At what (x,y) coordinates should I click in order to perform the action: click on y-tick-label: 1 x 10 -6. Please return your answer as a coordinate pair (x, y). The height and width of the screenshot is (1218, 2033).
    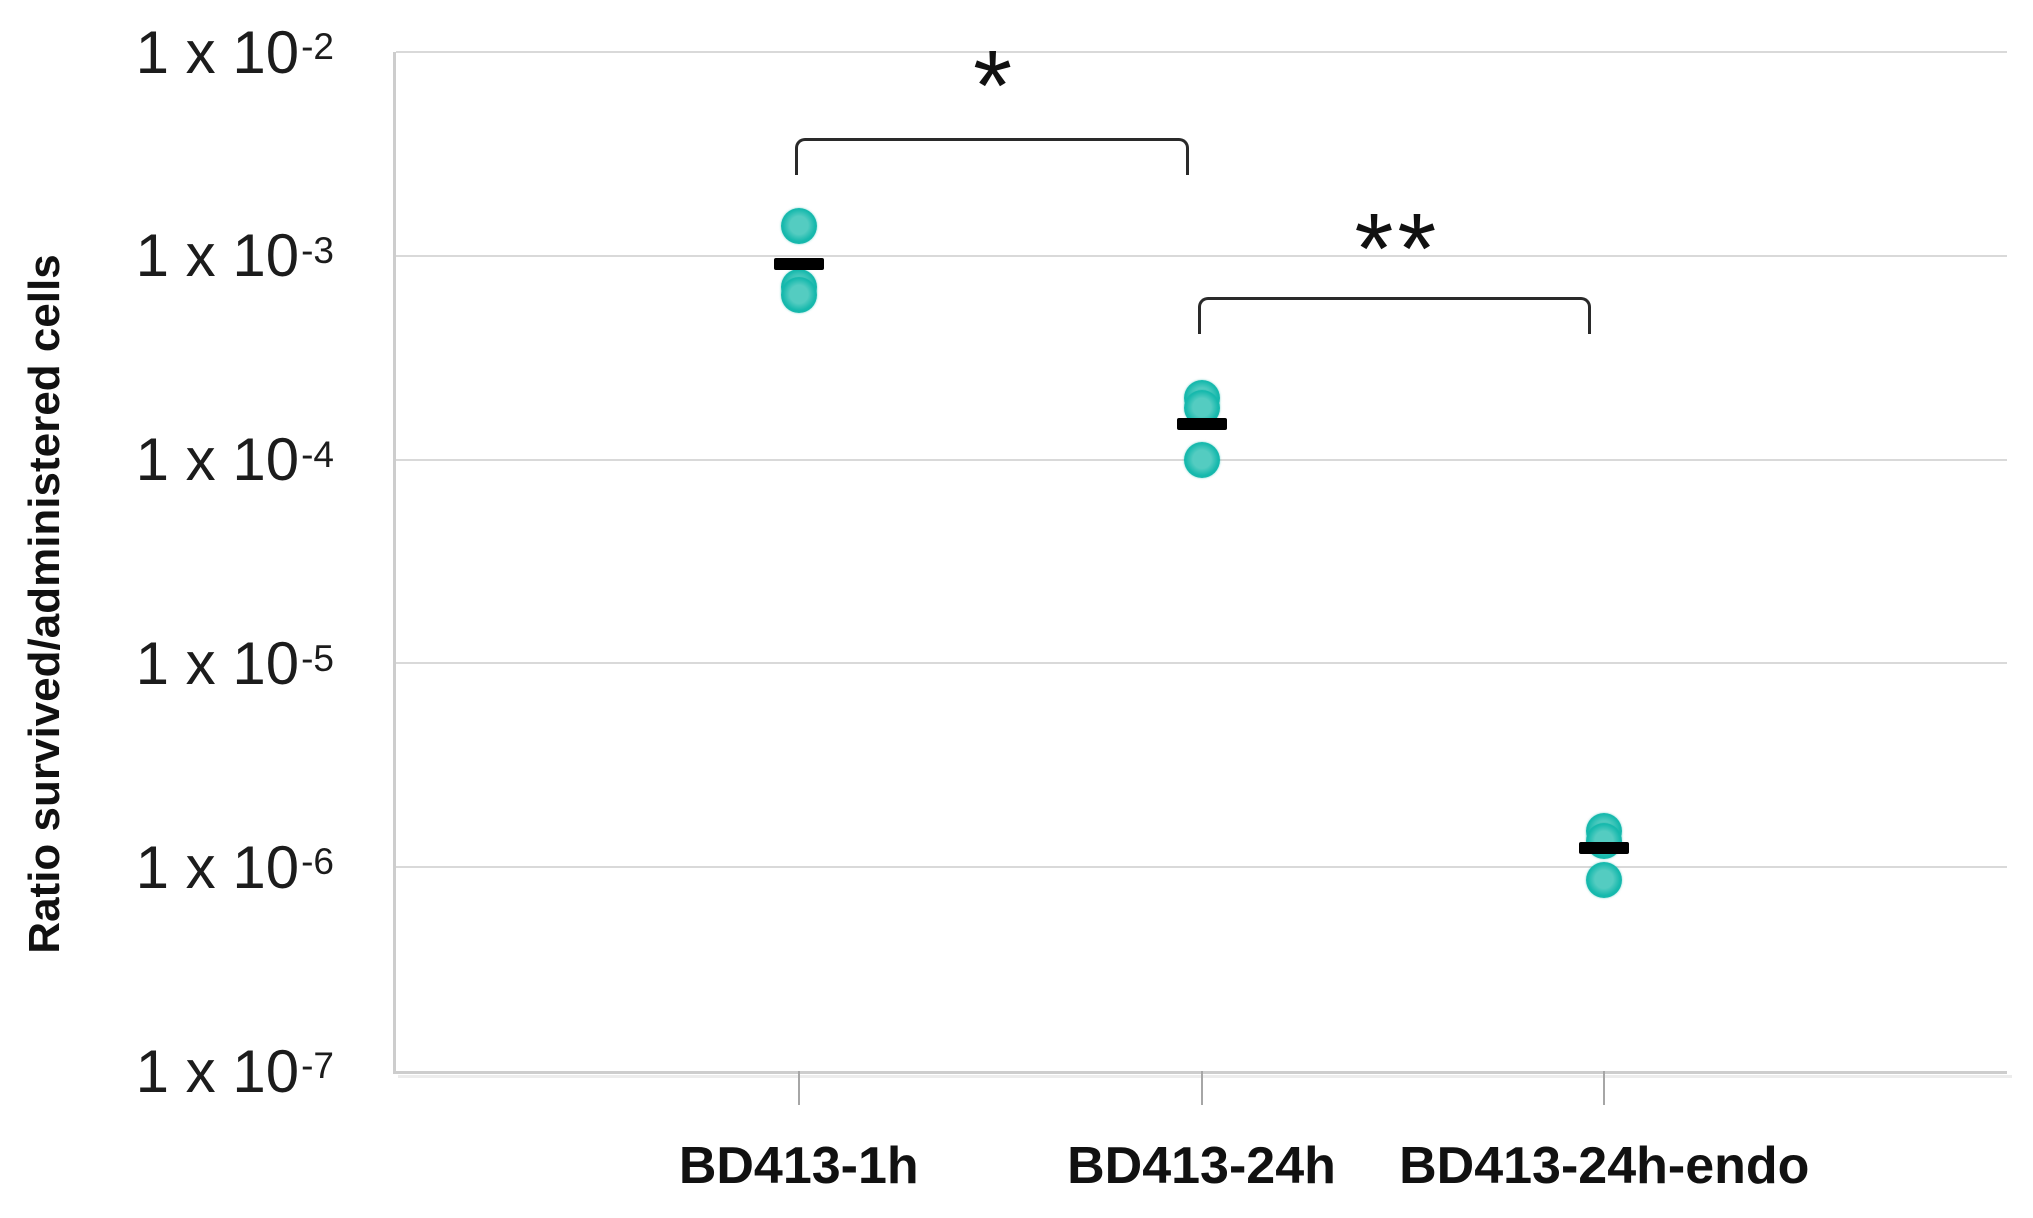
    Looking at the image, I should click on (167, 867).